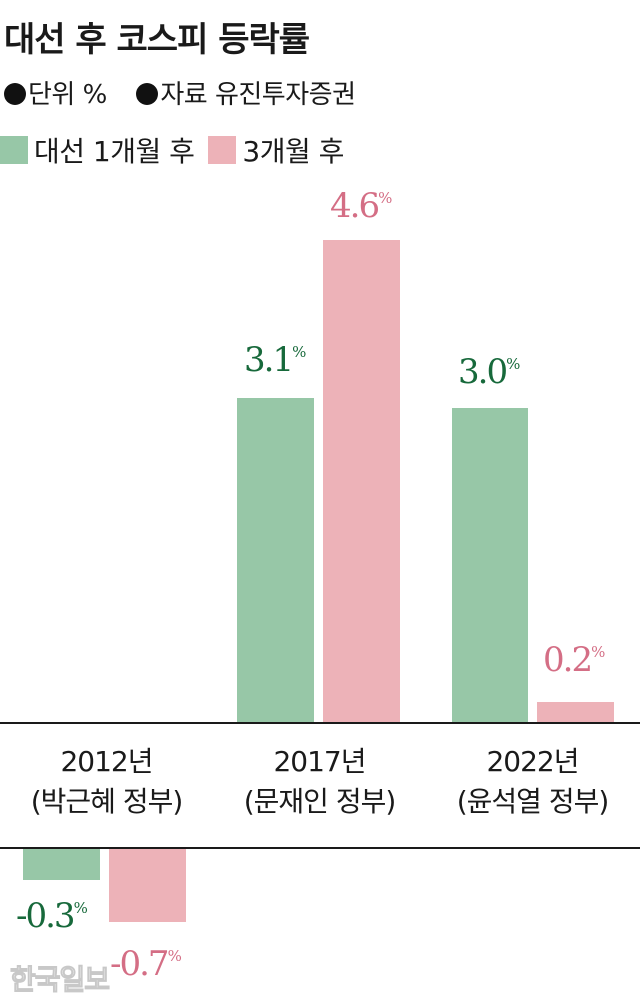 This screenshot has width=640, height=1006. I want to click on legend-swatch-green, so click(14, 150).